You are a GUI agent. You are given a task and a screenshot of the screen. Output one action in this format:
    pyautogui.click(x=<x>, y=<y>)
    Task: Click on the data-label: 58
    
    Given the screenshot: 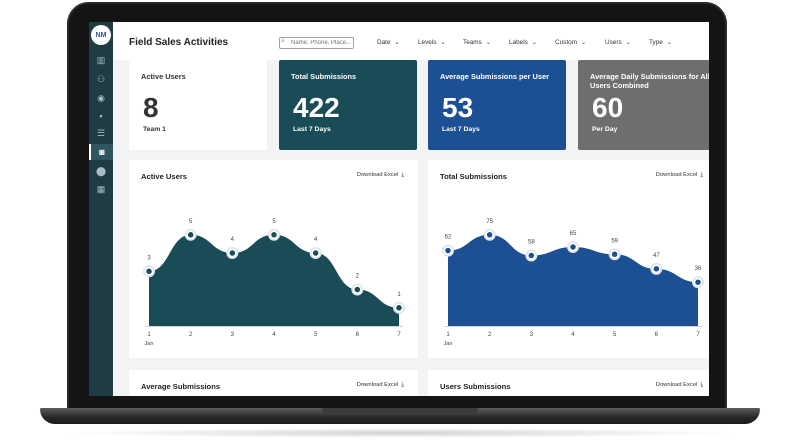 What is the action you would take?
    pyautogui.click(x=531, y=242)
    